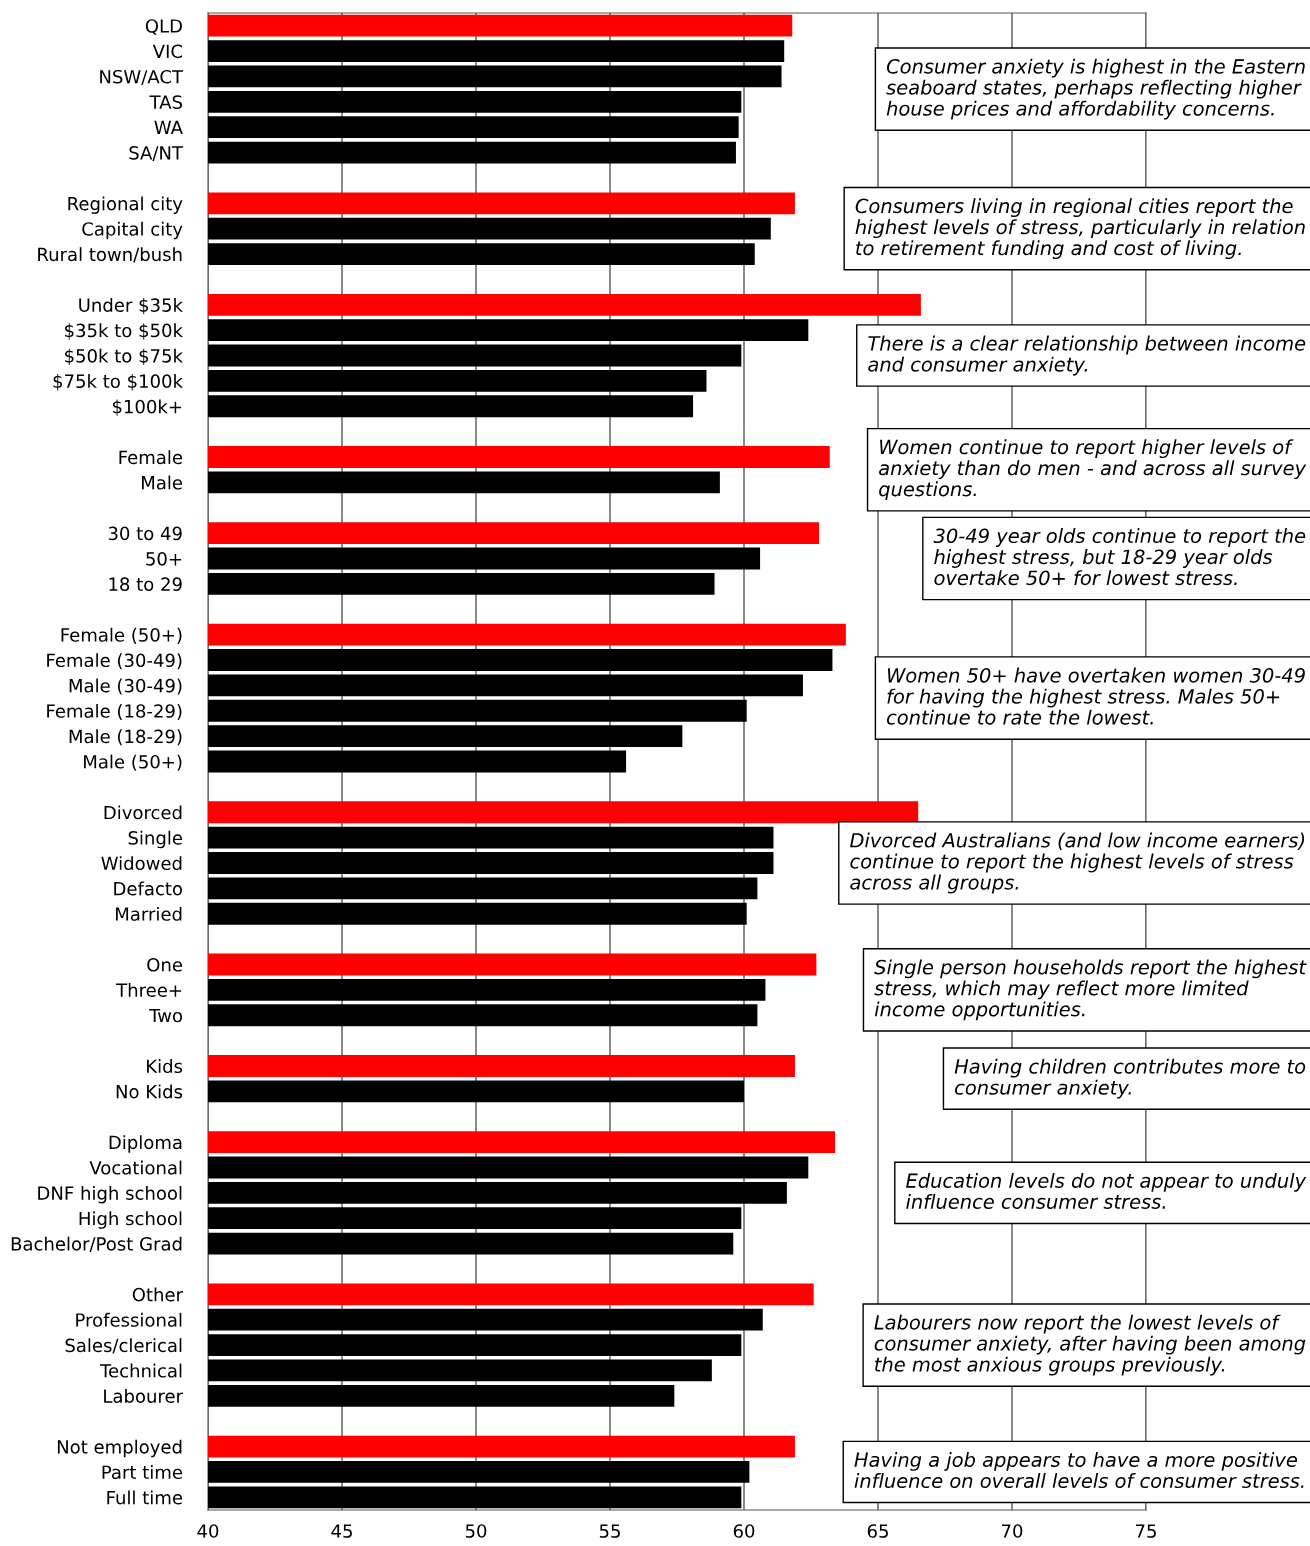 Image resolution: width=1310 pixels, height=1546 pixels. I want to click on y-tick-label: Regional city, so click(125, 205).